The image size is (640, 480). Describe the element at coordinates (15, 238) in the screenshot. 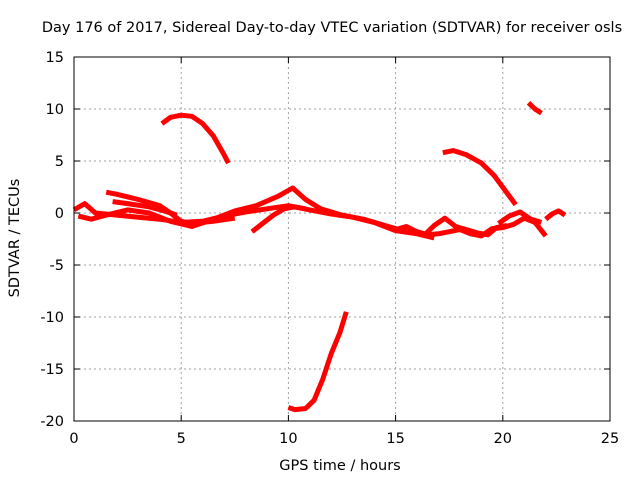

I see `y-axis-label: SDTVAR / TECUs` at that location.